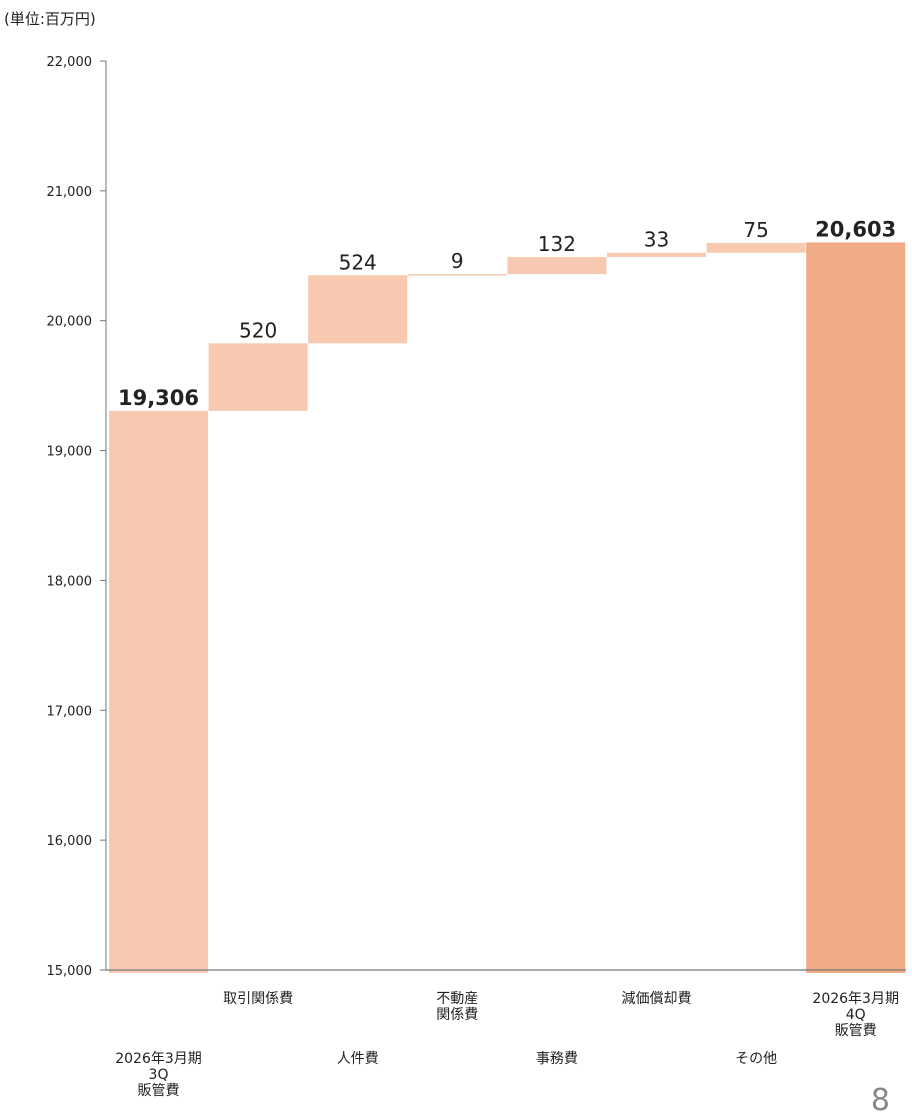 The height and width of the screenshot is (1118, 912). I want to click on x-category-label: 減価償却費, so click(657, 998).